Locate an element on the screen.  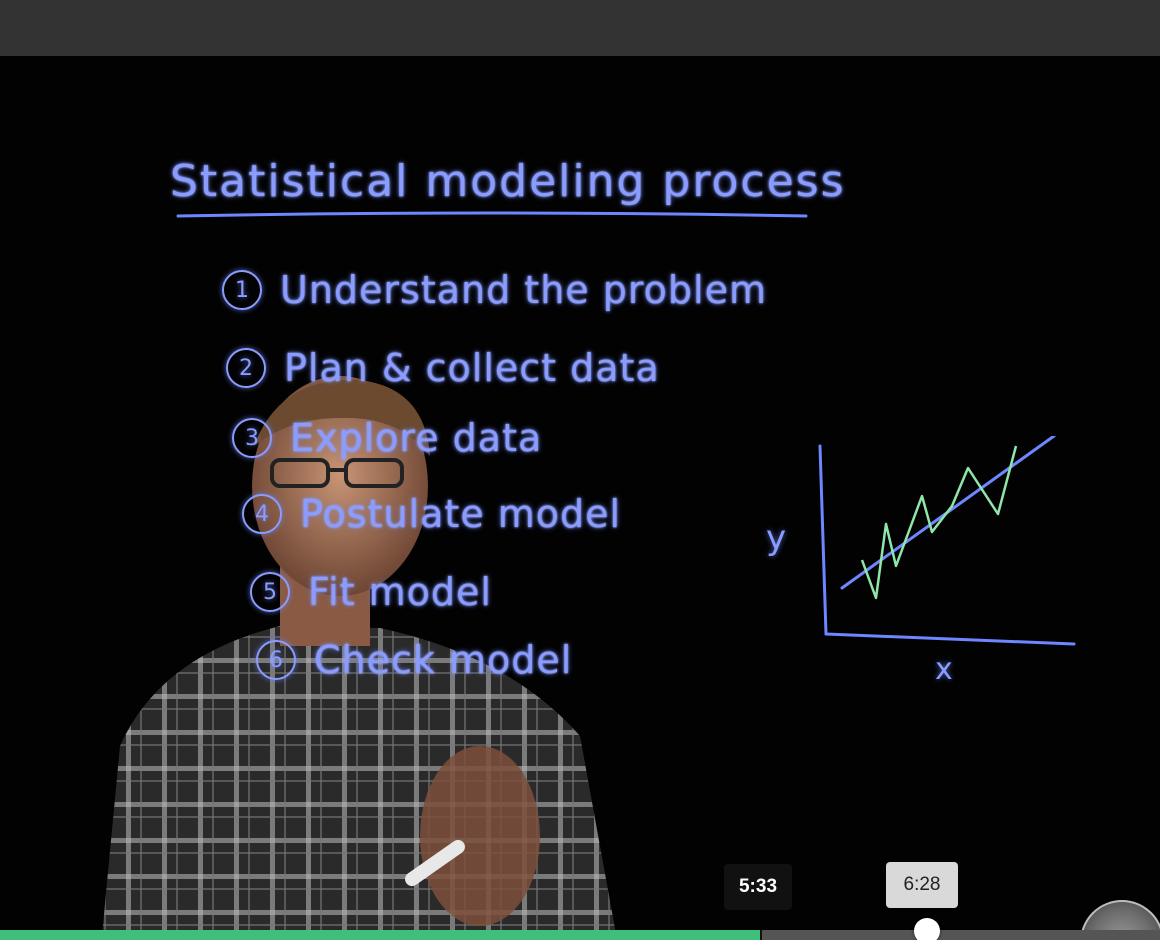
step-3: 3 Explore data is located at coordinates (387, 438).